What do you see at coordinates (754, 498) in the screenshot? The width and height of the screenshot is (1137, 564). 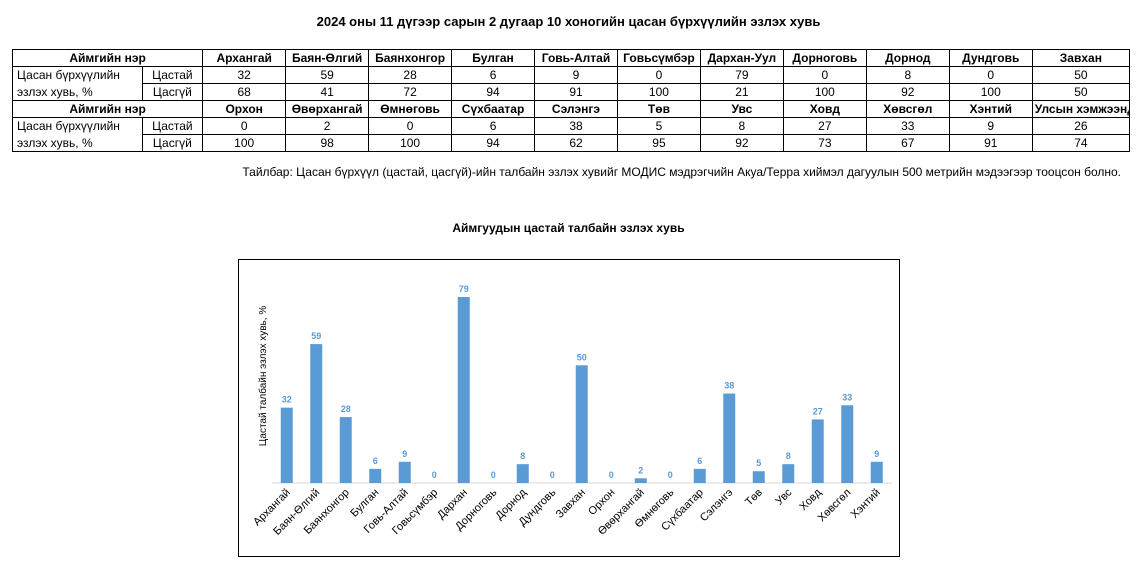 I see `x-tick-label: Төв` at bounding box center [754, 498].